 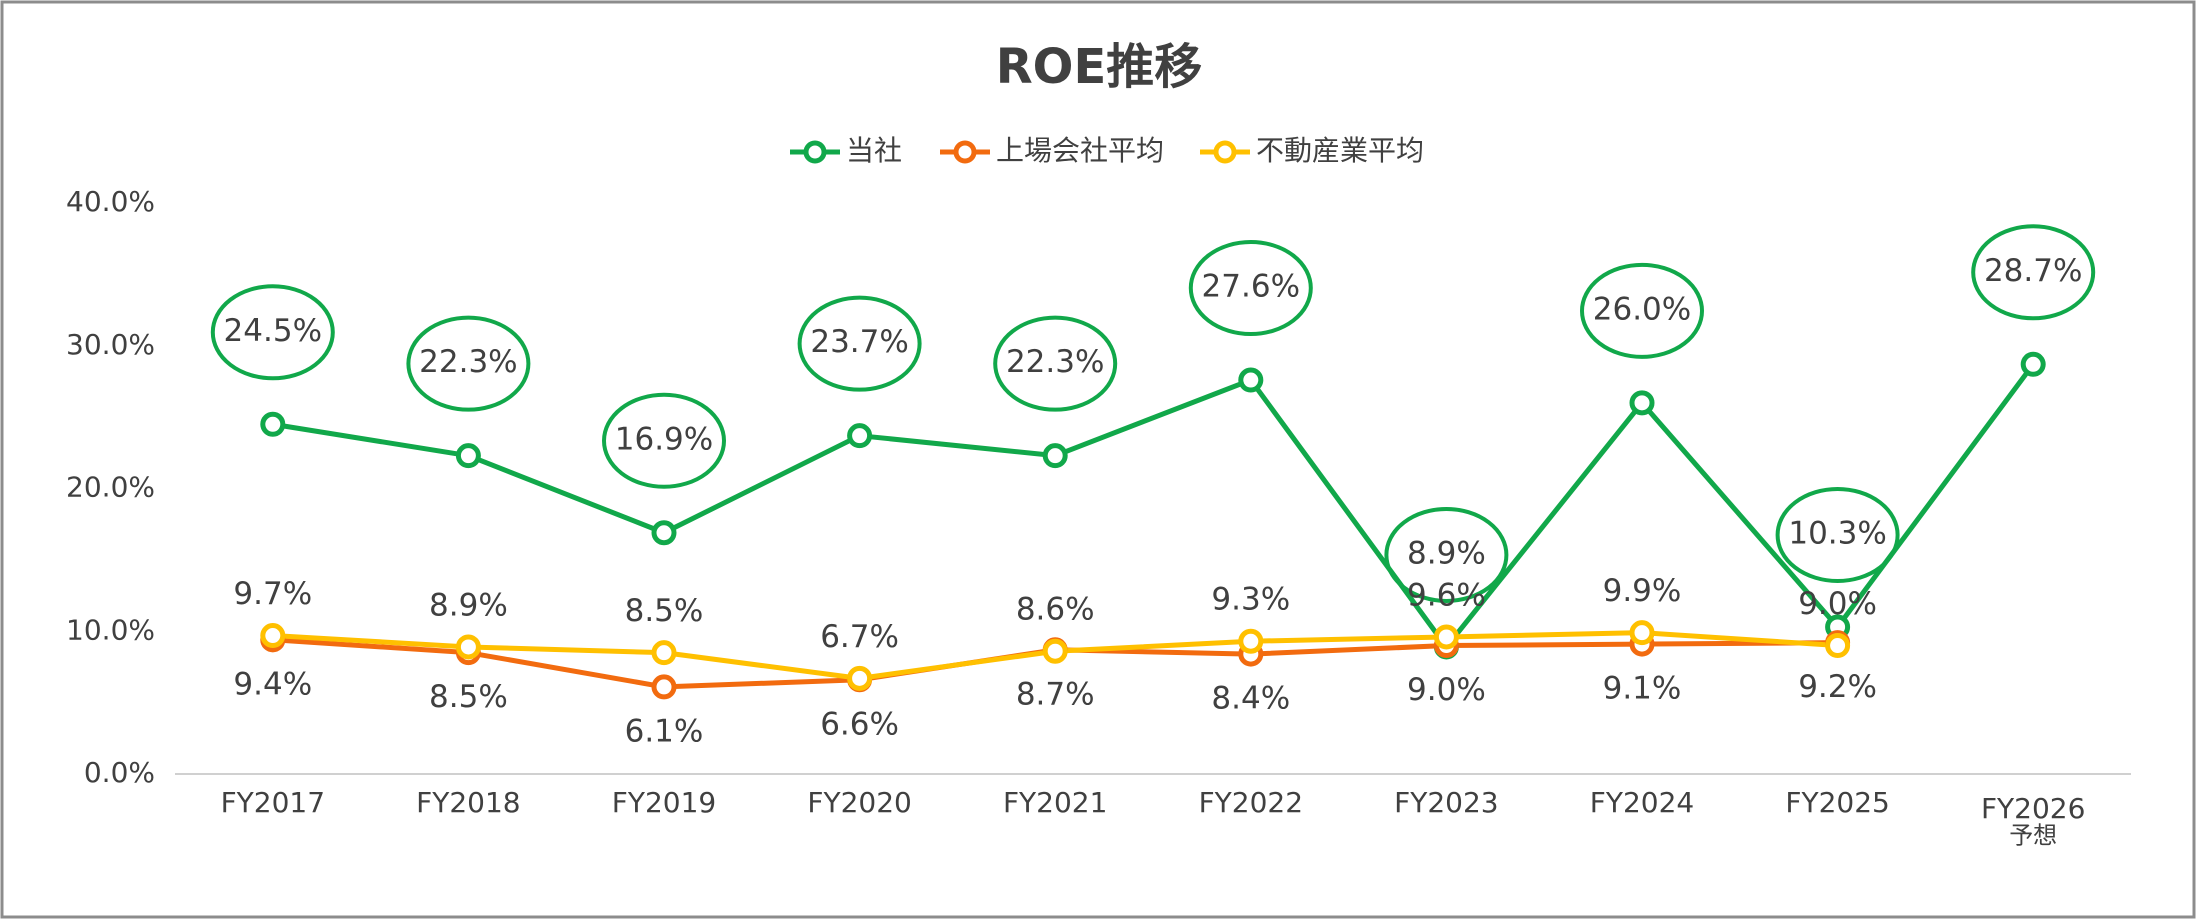 I want to click on x-tick-label: FY2020, so click(x=859, y=802).